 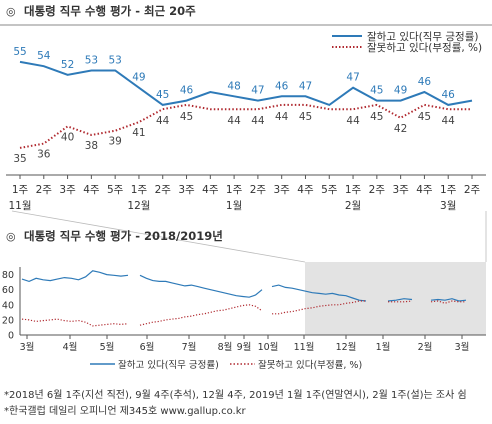 What do you see at coordinates (245, 126) in the screenshot?
I see `disapprove-line` at bounding box center [245, 126].